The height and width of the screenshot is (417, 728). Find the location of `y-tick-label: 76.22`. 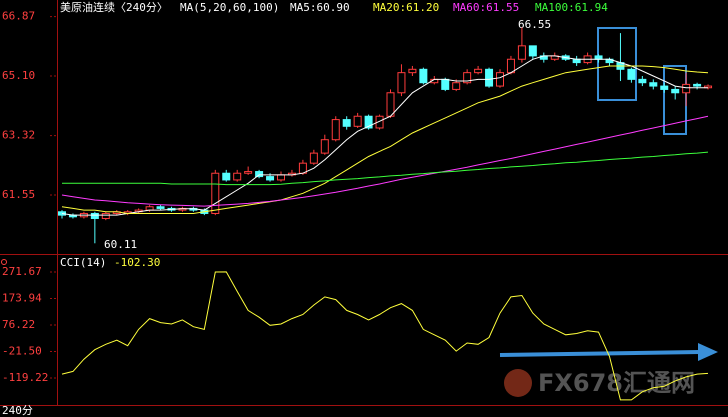

y-tick-label: 76.22 is located at coordinates (18, 324).